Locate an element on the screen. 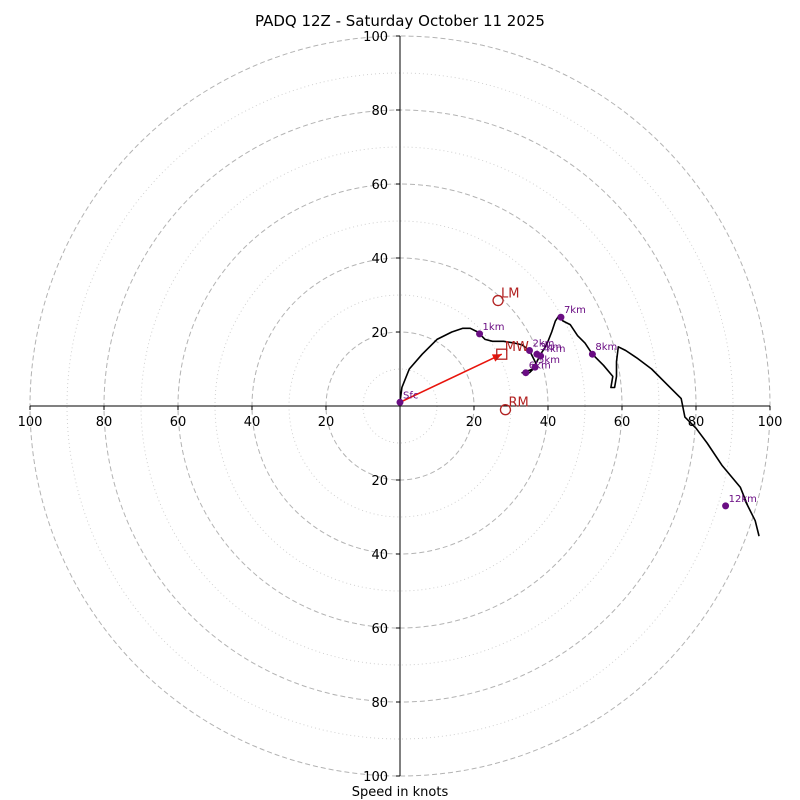 This screenshot has width=800, height=800. chart-title: PADQ 12Z - Saturday October 11 2025 is located at coordinates (400, 21).